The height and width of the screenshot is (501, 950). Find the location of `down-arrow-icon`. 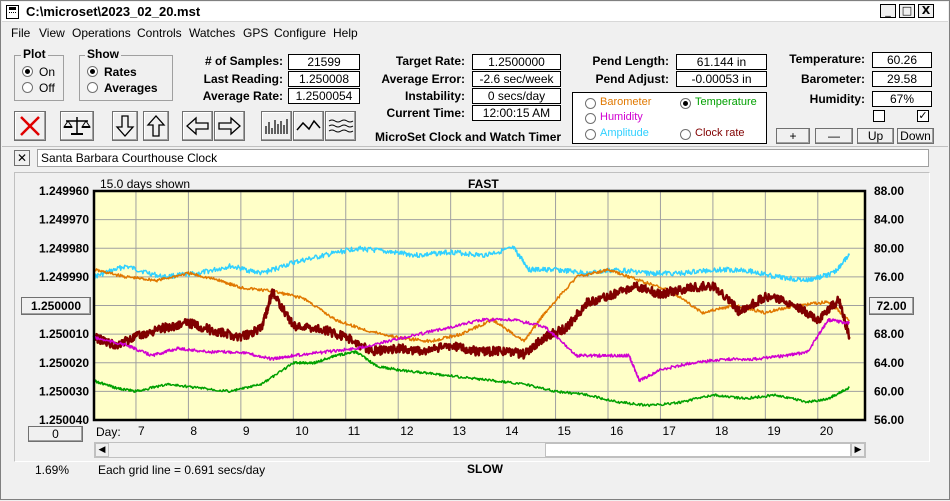

down-arrow-icon is located at coordinates (125, 126).